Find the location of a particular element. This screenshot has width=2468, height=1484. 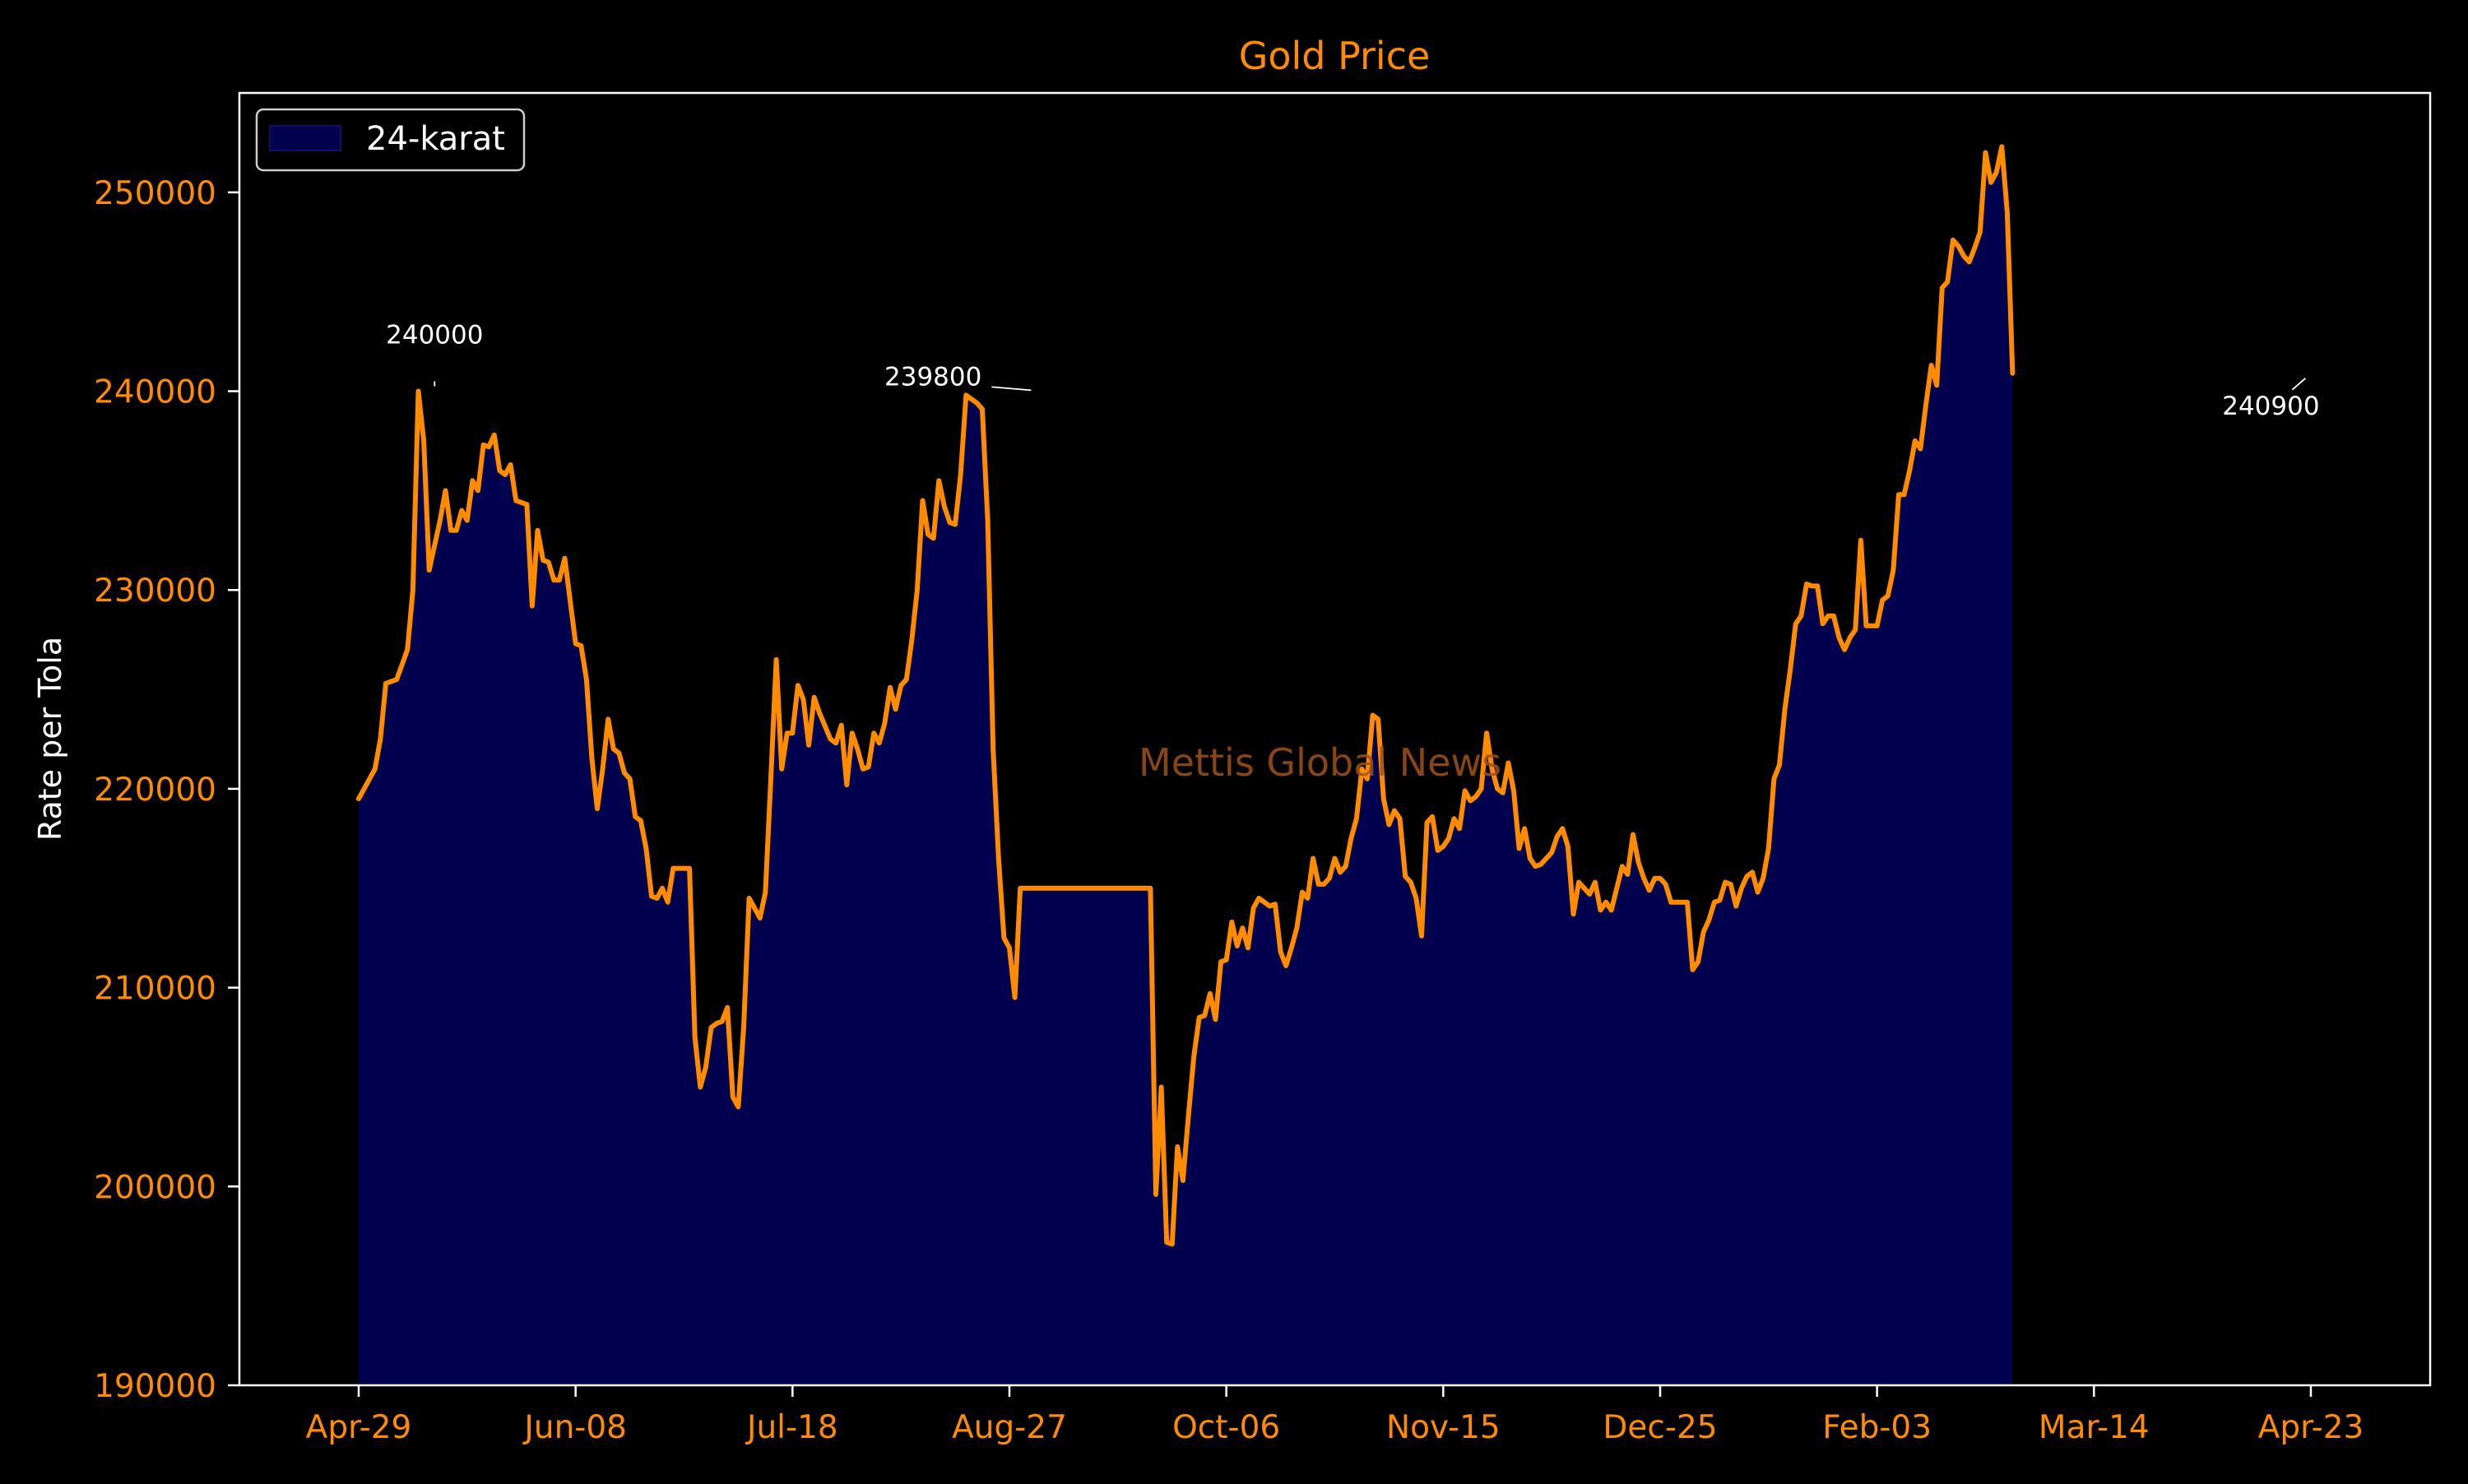

annotation-label: 240900 is located at coordinates (2270, 406).